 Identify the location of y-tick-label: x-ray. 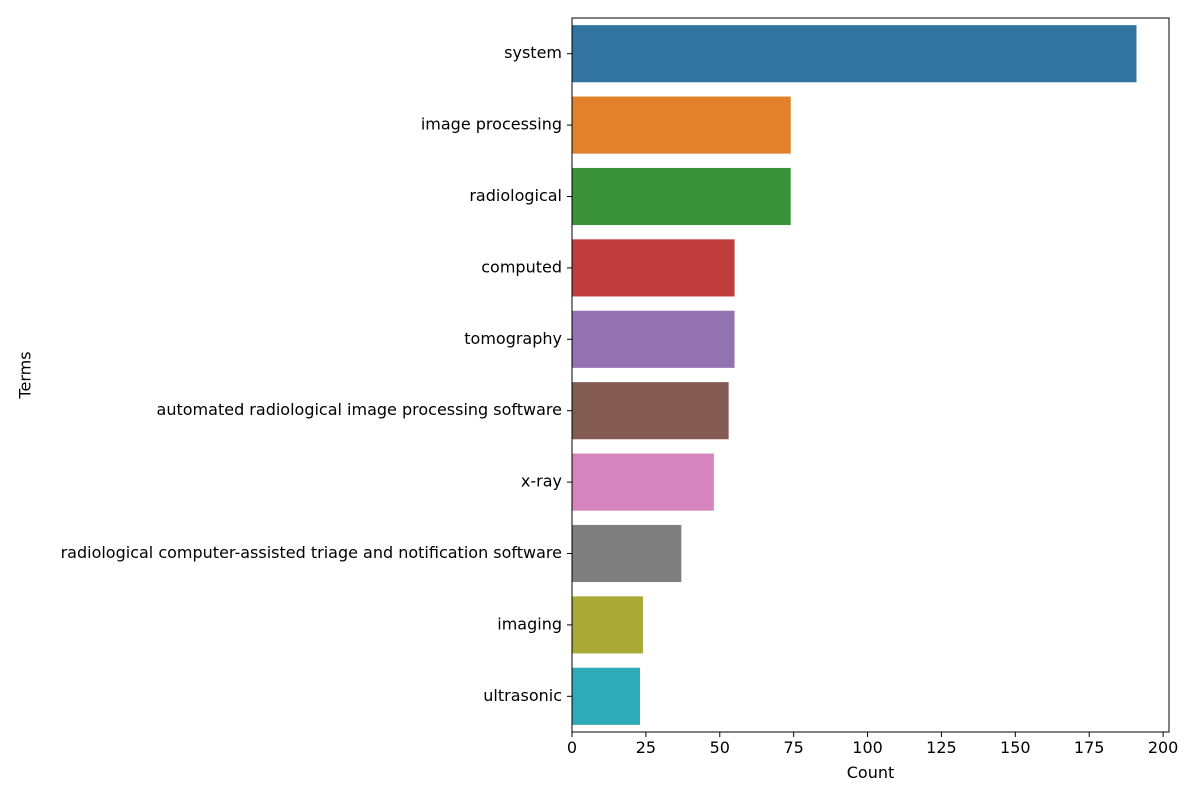
(541, 481).